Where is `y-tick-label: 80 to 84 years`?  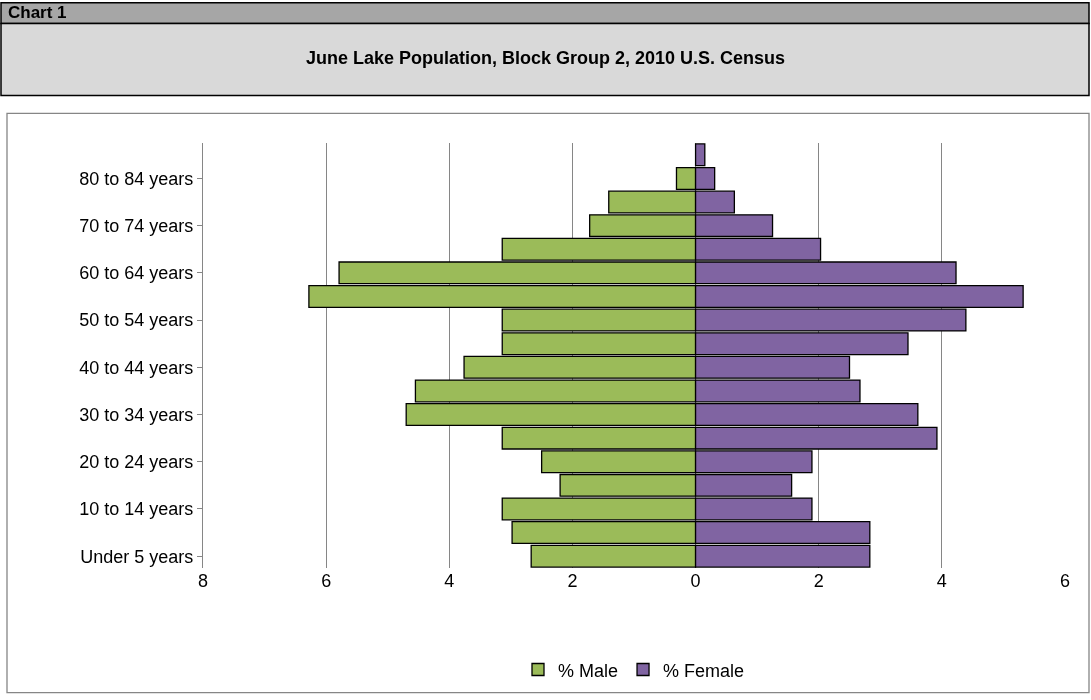 y-tick-label: 80 to 84 years is located at coordinates (136, 178).